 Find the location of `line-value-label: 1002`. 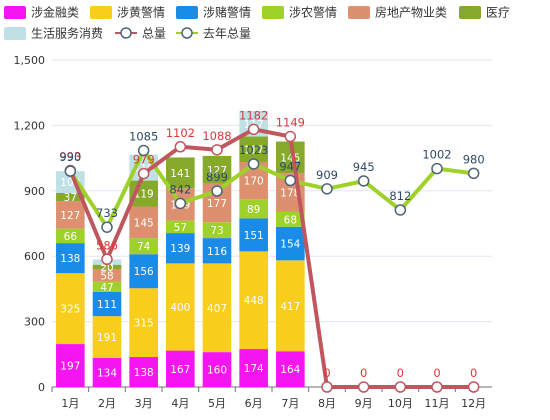

line-value-label: 1002 is located at coordinates (436, 155).